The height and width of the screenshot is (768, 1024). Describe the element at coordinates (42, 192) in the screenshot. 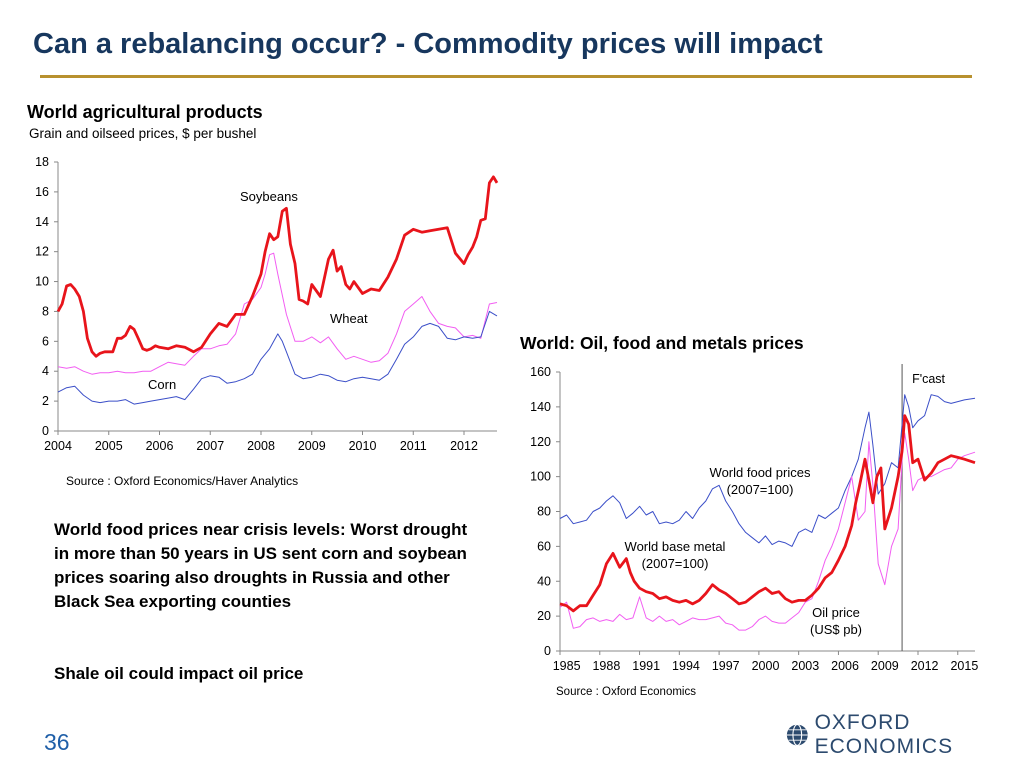

I see `chart1-y-tick-label: 16` at that location.